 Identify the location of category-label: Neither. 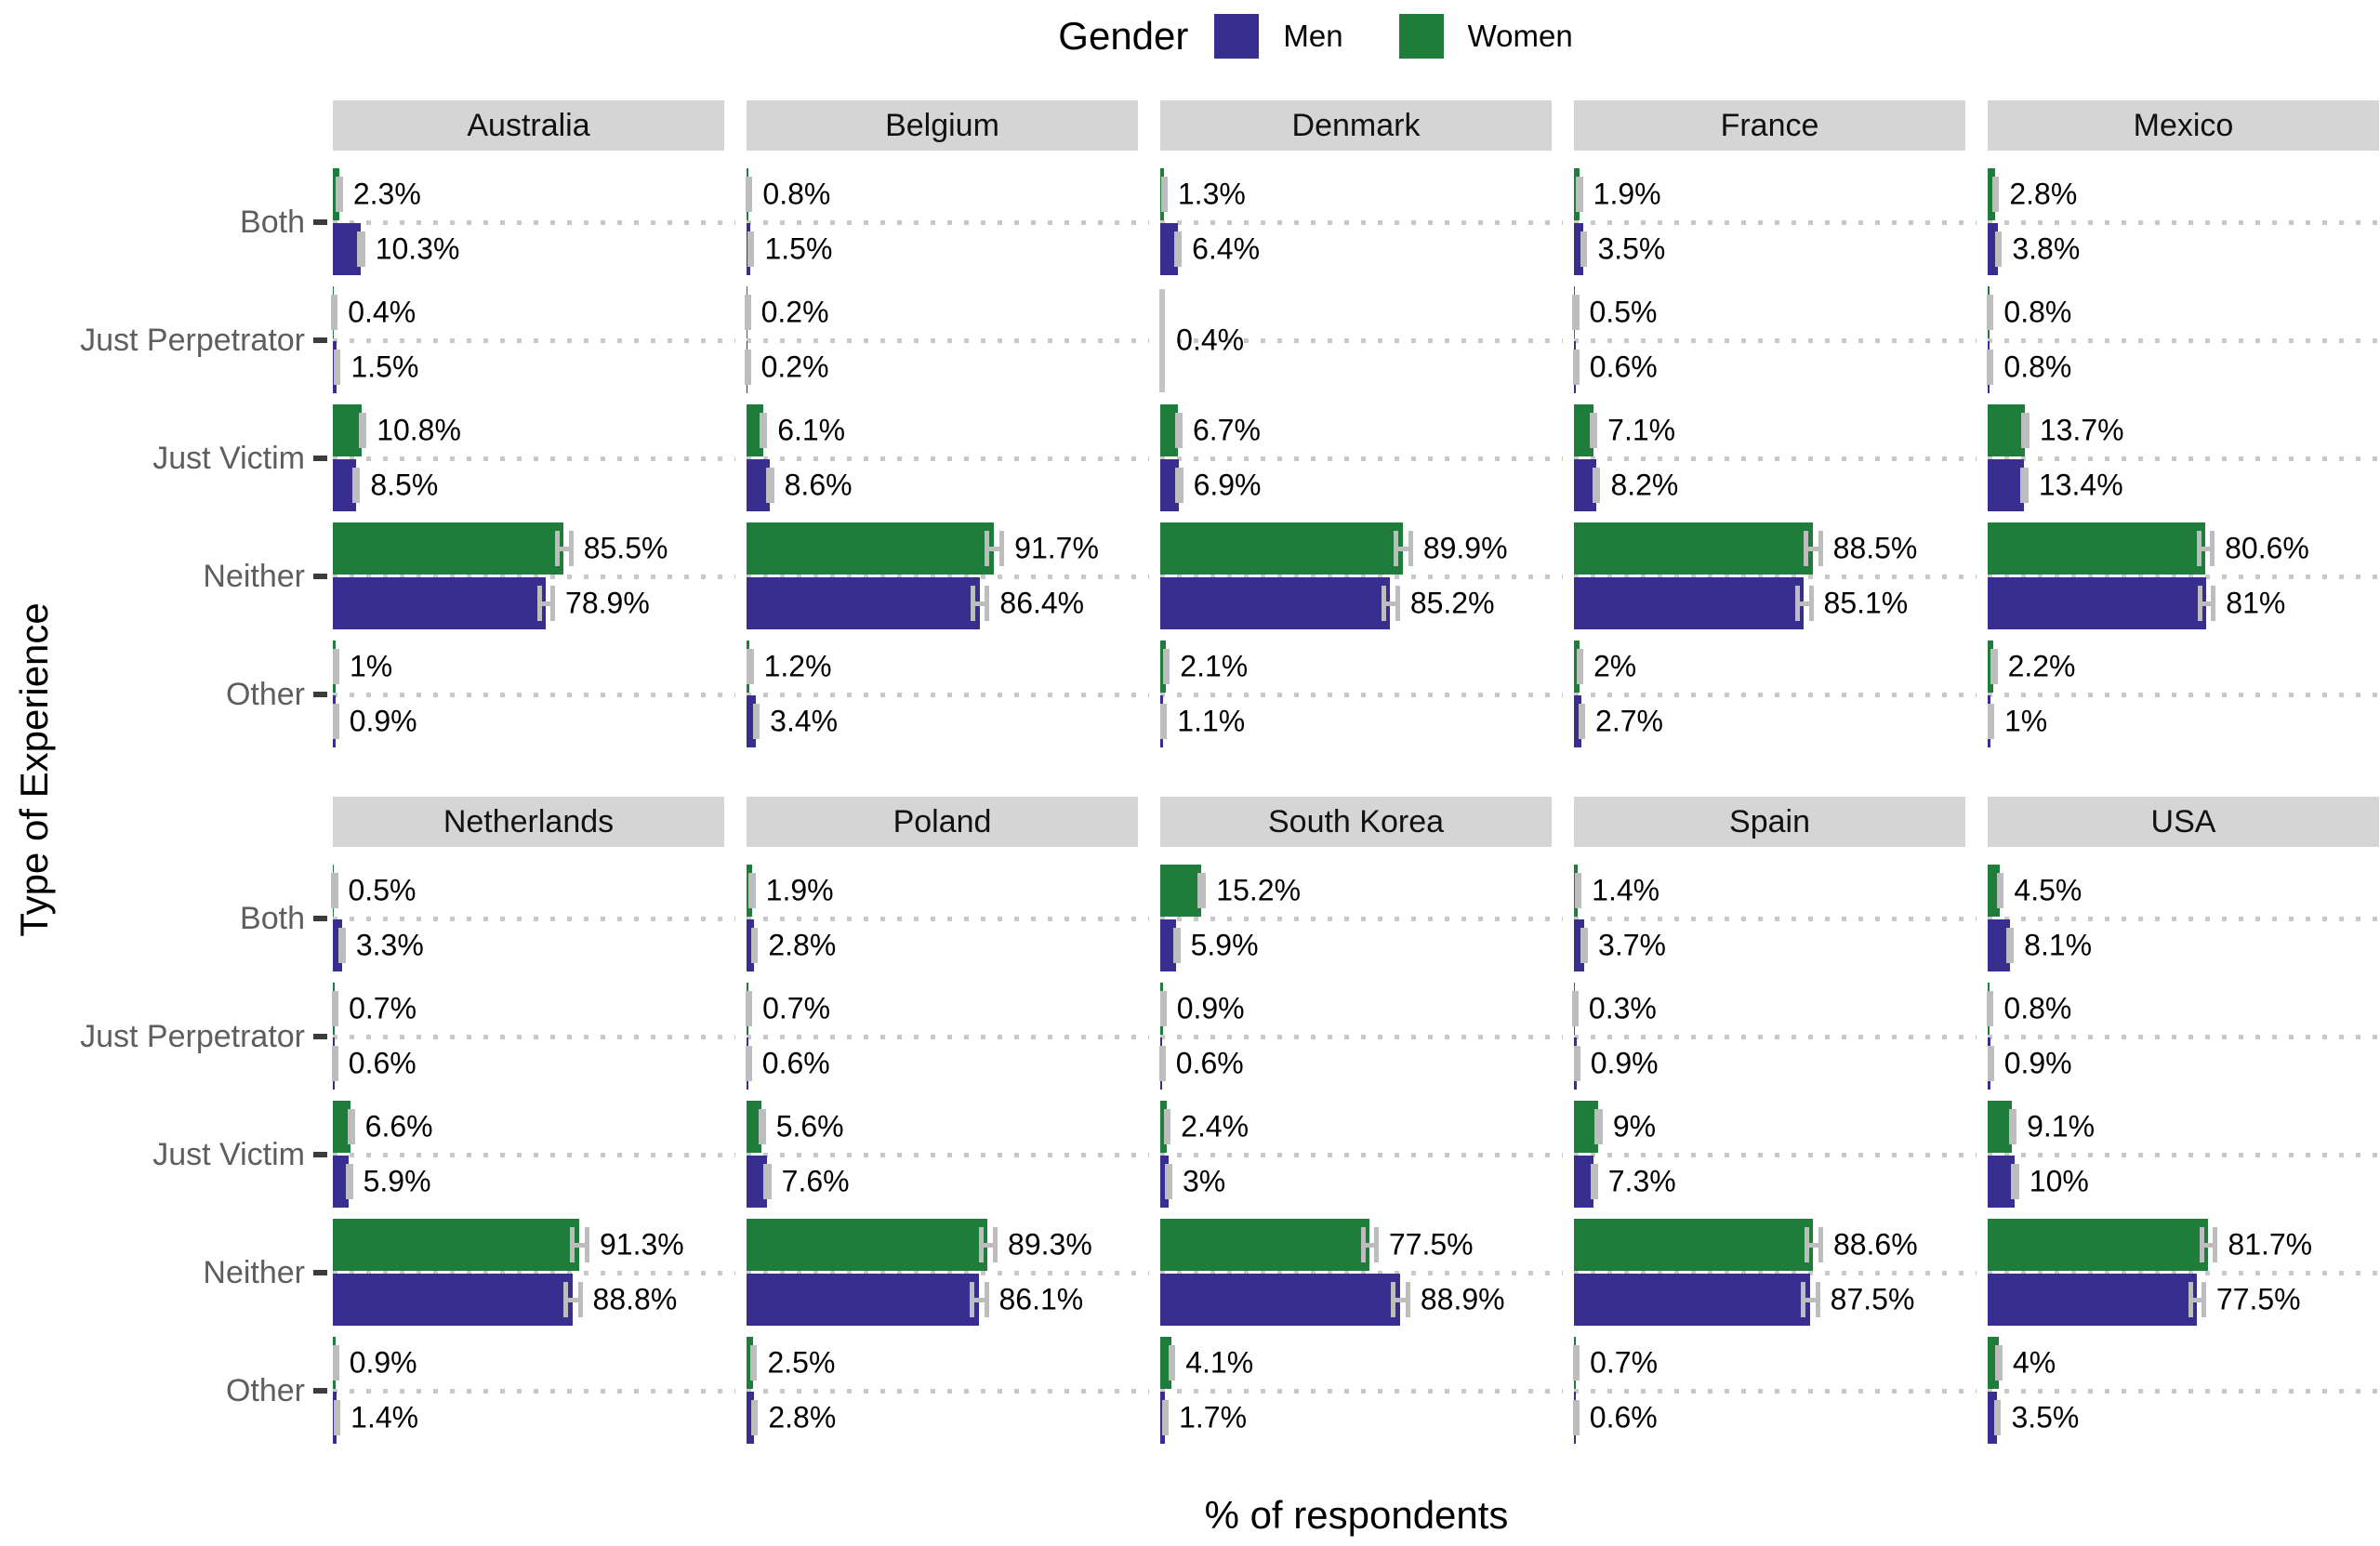
(254, 1272).